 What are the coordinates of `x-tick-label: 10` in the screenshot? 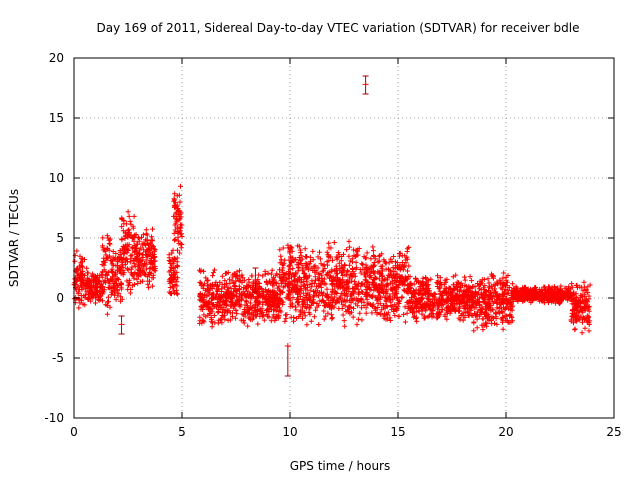 It's located at (289, 432).